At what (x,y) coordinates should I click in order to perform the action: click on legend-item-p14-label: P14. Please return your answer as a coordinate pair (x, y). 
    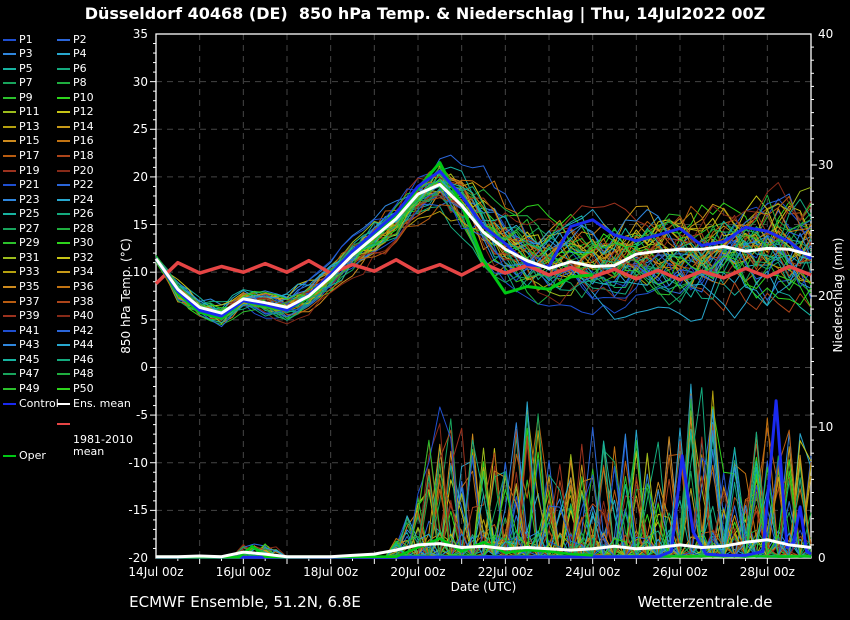
    Looking at the image, I should click on (83, 126).